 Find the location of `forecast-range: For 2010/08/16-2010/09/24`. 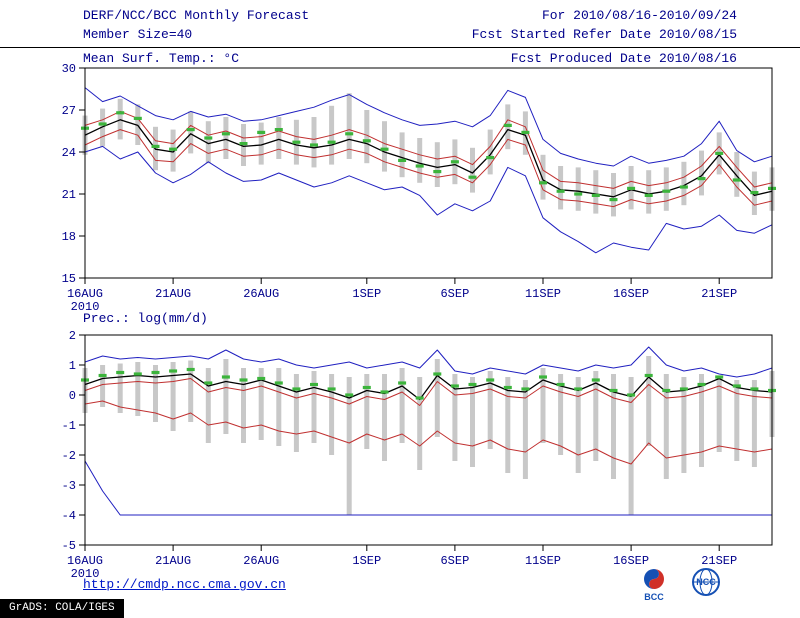

forecast-range: For 2010/08/16-2010/09/24 is located at coordinates (639, 15).